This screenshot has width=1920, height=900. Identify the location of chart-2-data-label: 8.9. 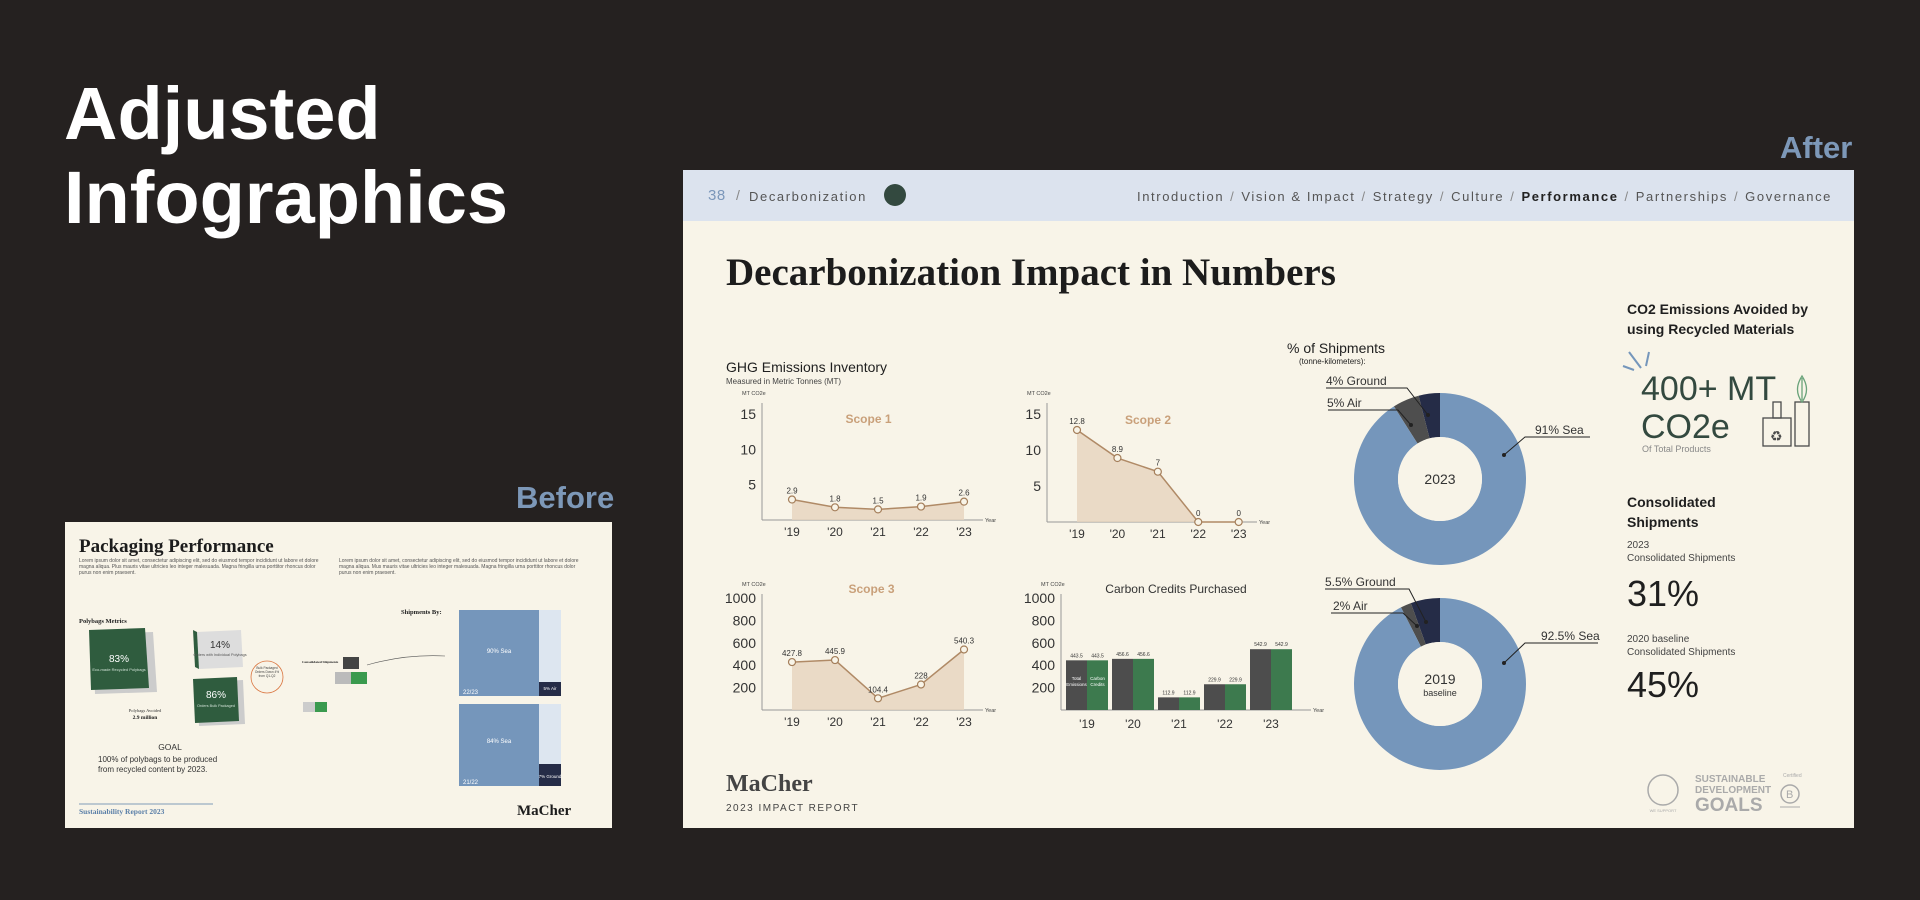
(1118, 449).